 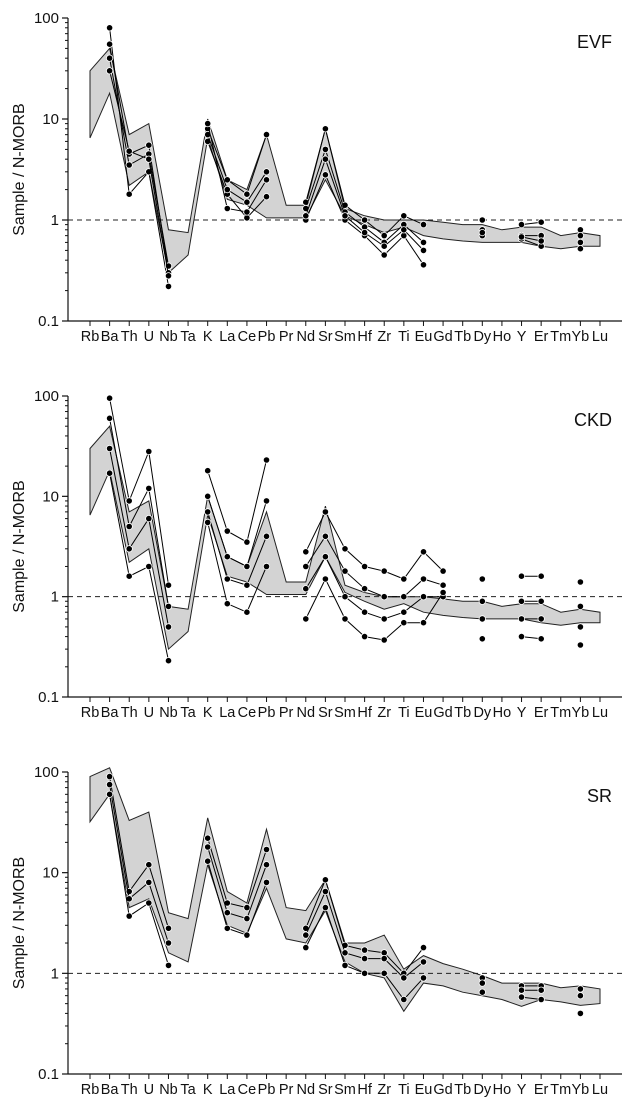 I want to click on x-tick-label: Th, so click(x=129, y=1090).